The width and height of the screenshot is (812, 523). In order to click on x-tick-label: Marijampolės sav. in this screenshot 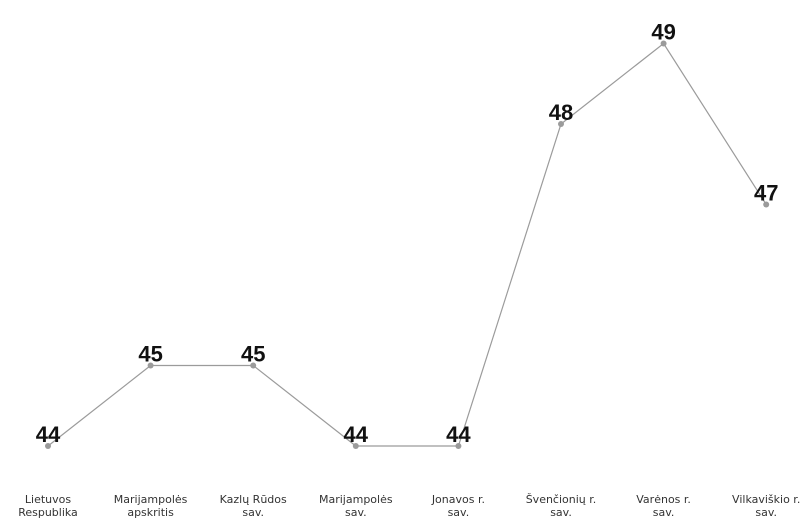, I will do `click(356, 506)`.